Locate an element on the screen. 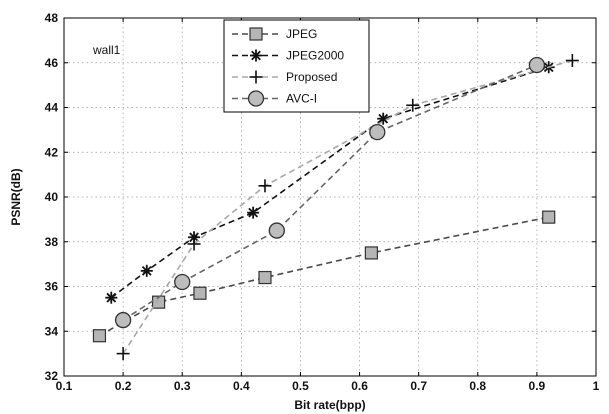  y-tick-label: 32 is located at coordinates (52, 376).